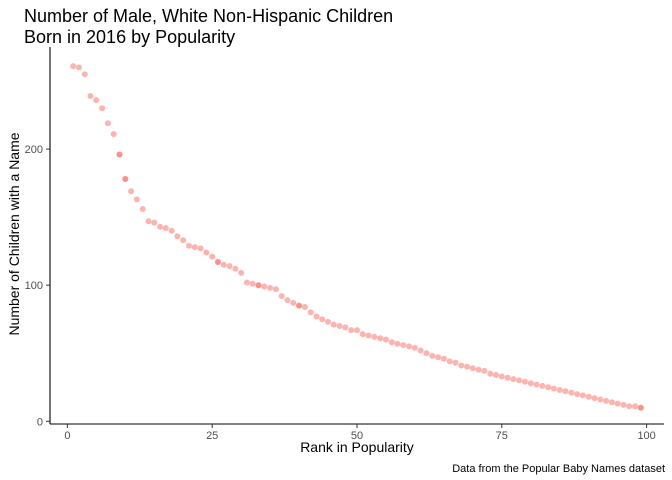 The height and width of the screenshot is (480, 672). I want to click on y-tick-label: 200, so click(34, 150).